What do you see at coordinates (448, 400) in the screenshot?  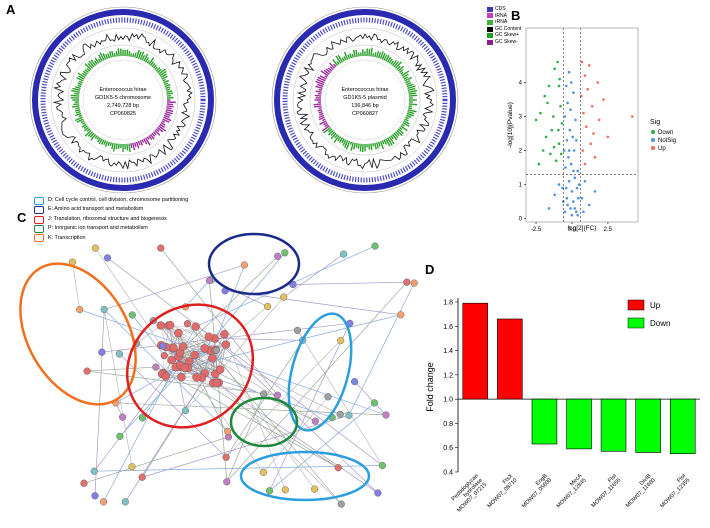 I see `bar-ytick-label: 1.0` at bounding box center [448, 400].